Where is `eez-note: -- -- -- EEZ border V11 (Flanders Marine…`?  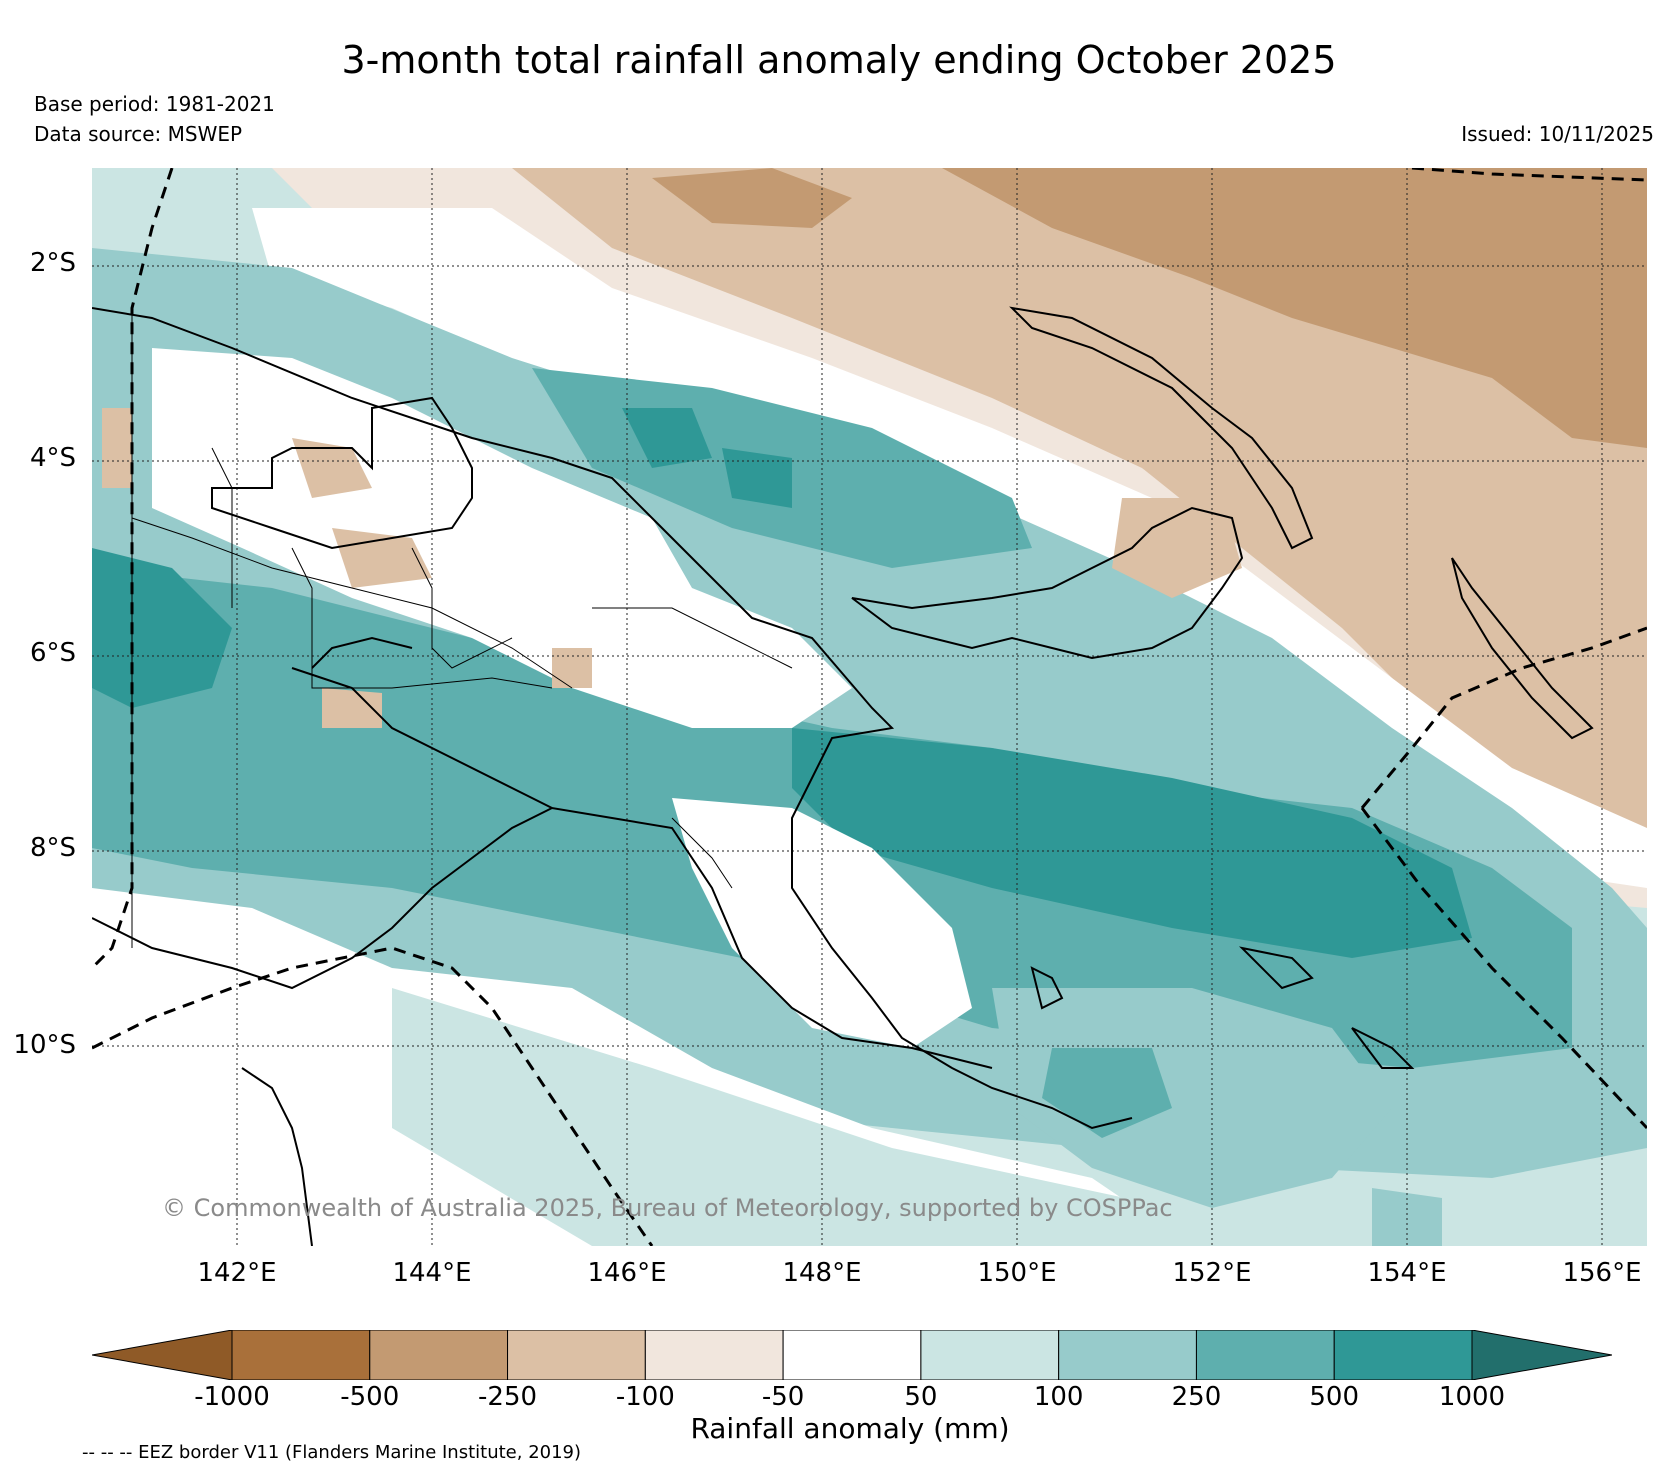
eez-note: -- -- -- EEZ border V11 (Flanders Marine… is located at coordinates (331, 1452).